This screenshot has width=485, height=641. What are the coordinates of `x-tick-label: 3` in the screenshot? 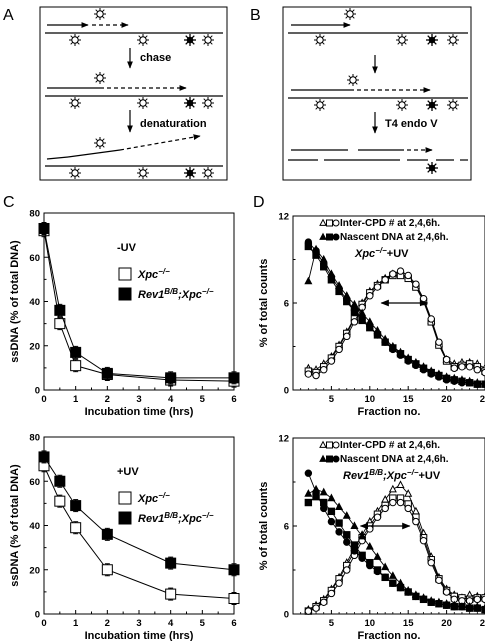 It's located at (138, 623).